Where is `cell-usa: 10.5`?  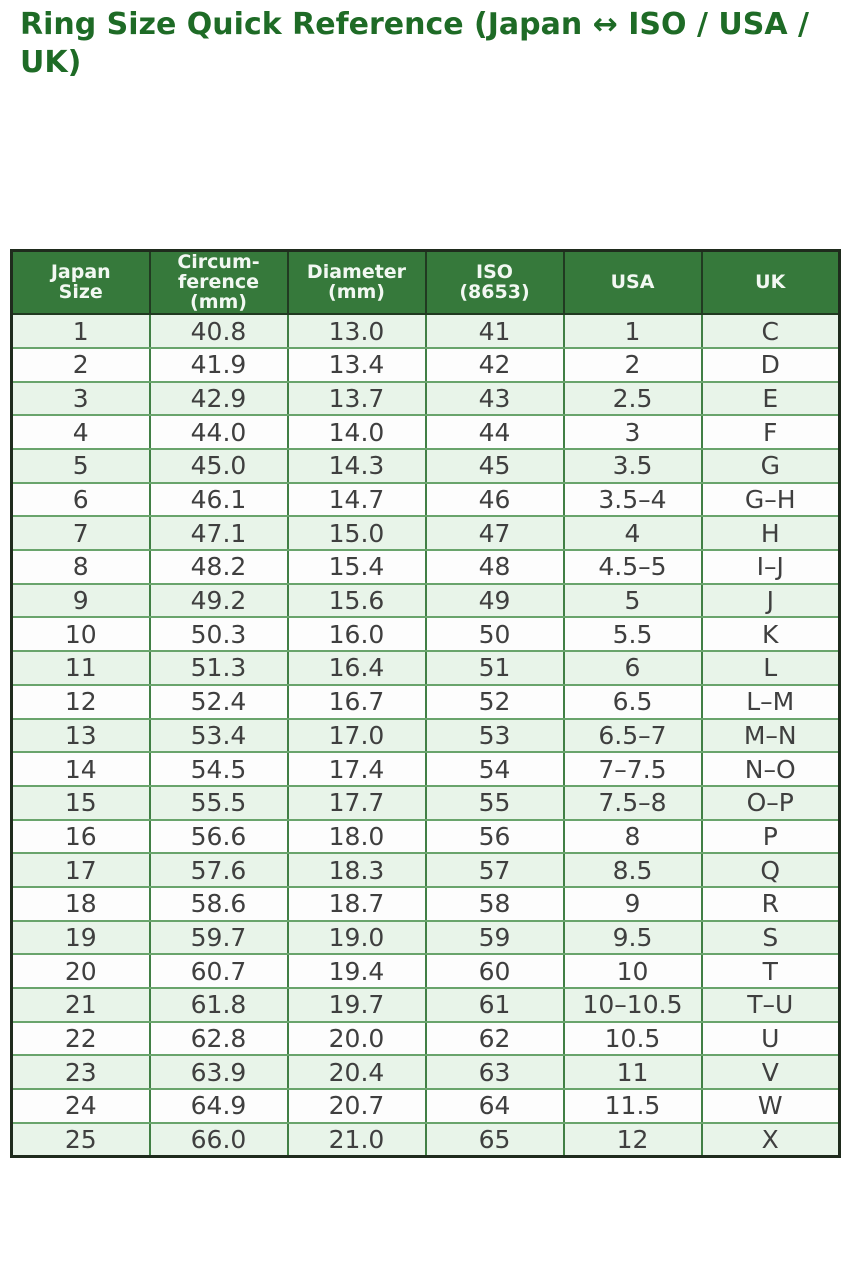 cell-usa: 10.5 is located at coordinates (632, 1038).